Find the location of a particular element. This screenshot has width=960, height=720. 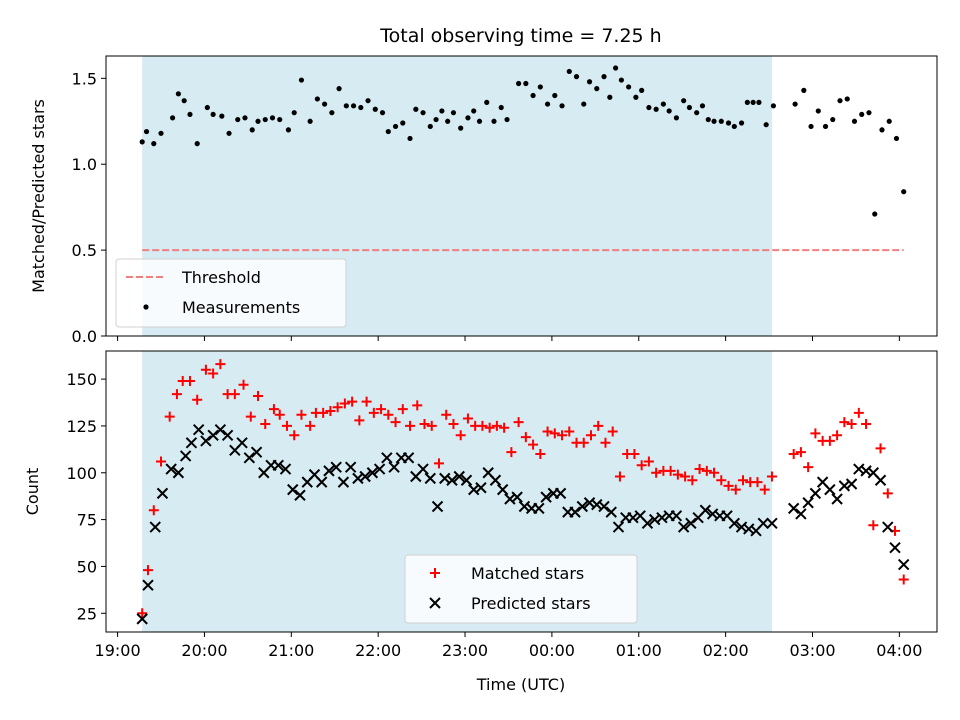

x-tick-label: 00:00 is located at coordinates (552, 650).